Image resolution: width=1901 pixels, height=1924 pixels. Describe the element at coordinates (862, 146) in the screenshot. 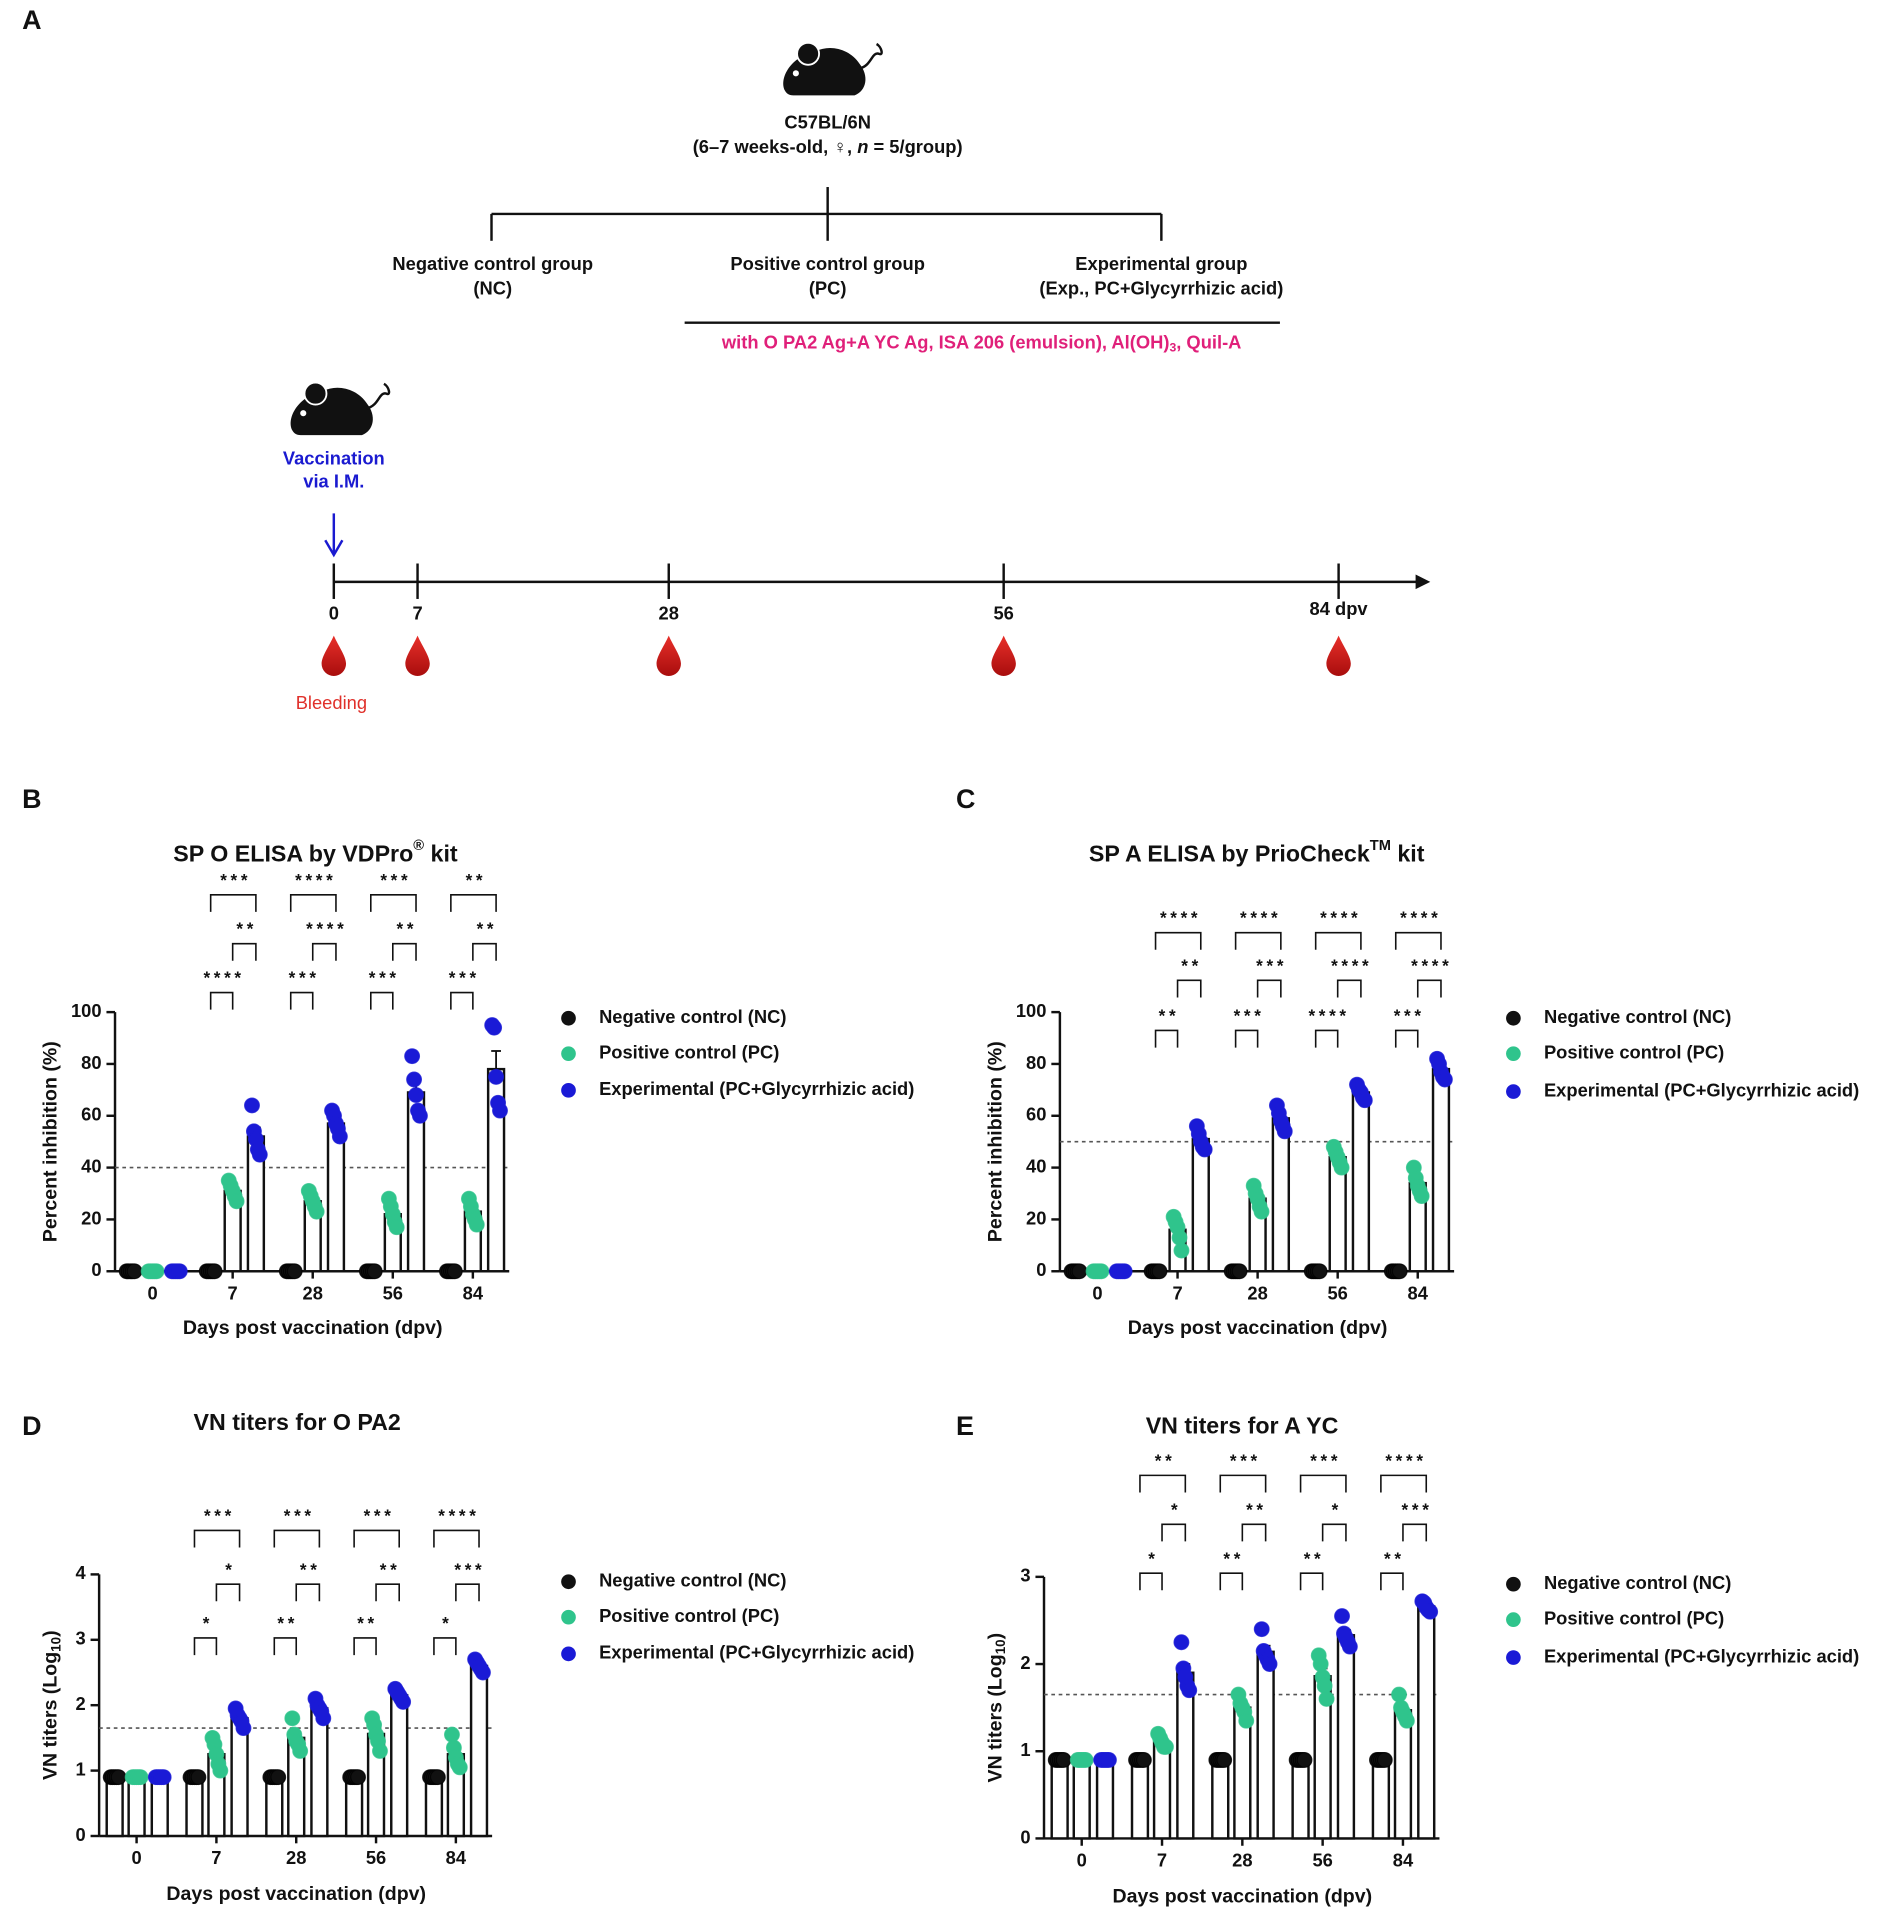

I see `strain-detail-part: n` at that location.